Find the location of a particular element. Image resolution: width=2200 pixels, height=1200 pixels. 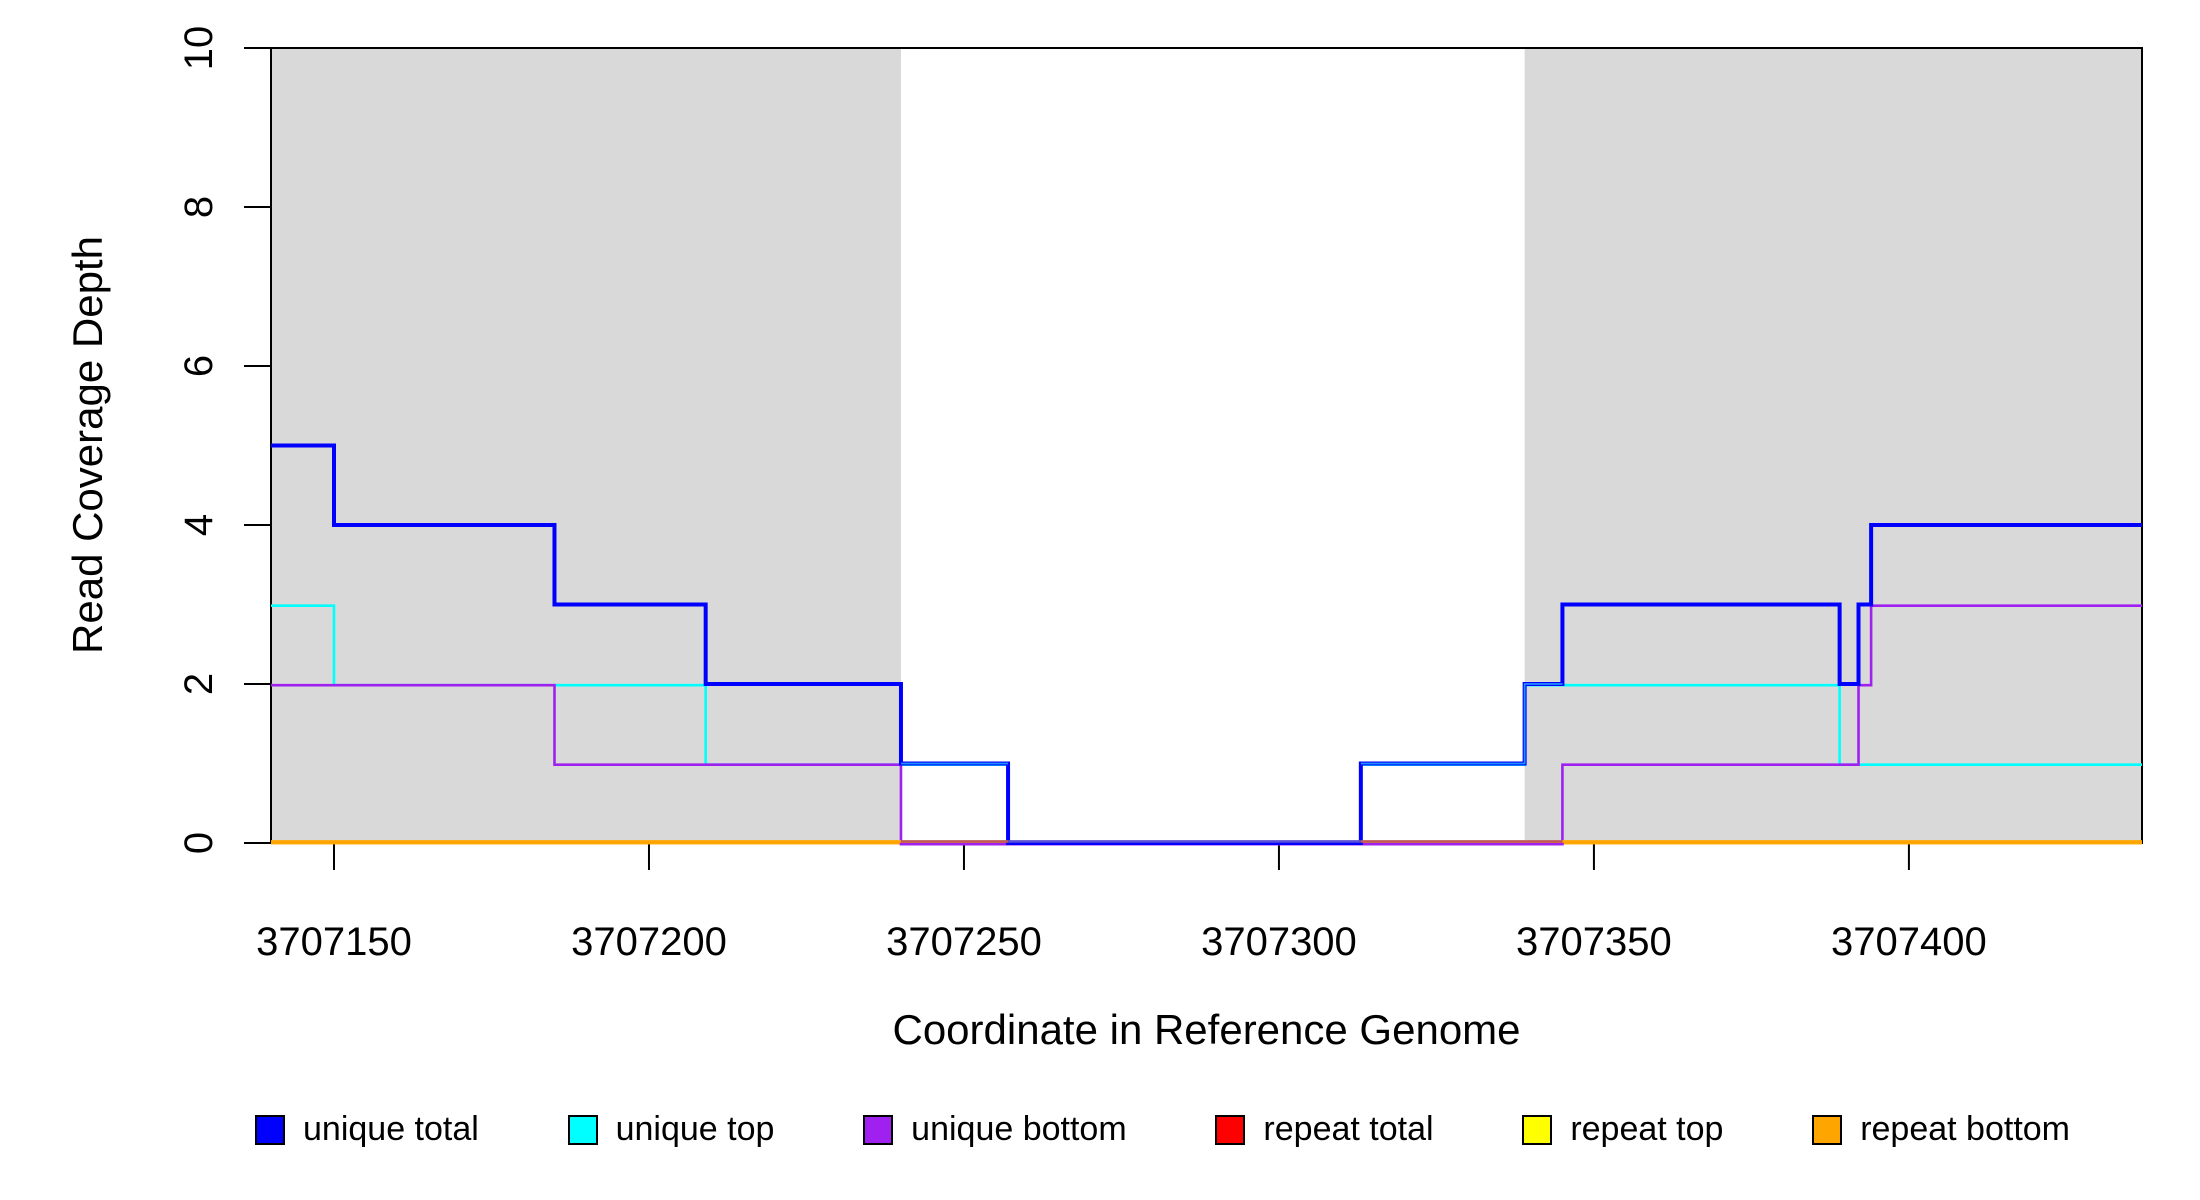

x-tick-label: 3707400 is located at coordinates (1909, 942).